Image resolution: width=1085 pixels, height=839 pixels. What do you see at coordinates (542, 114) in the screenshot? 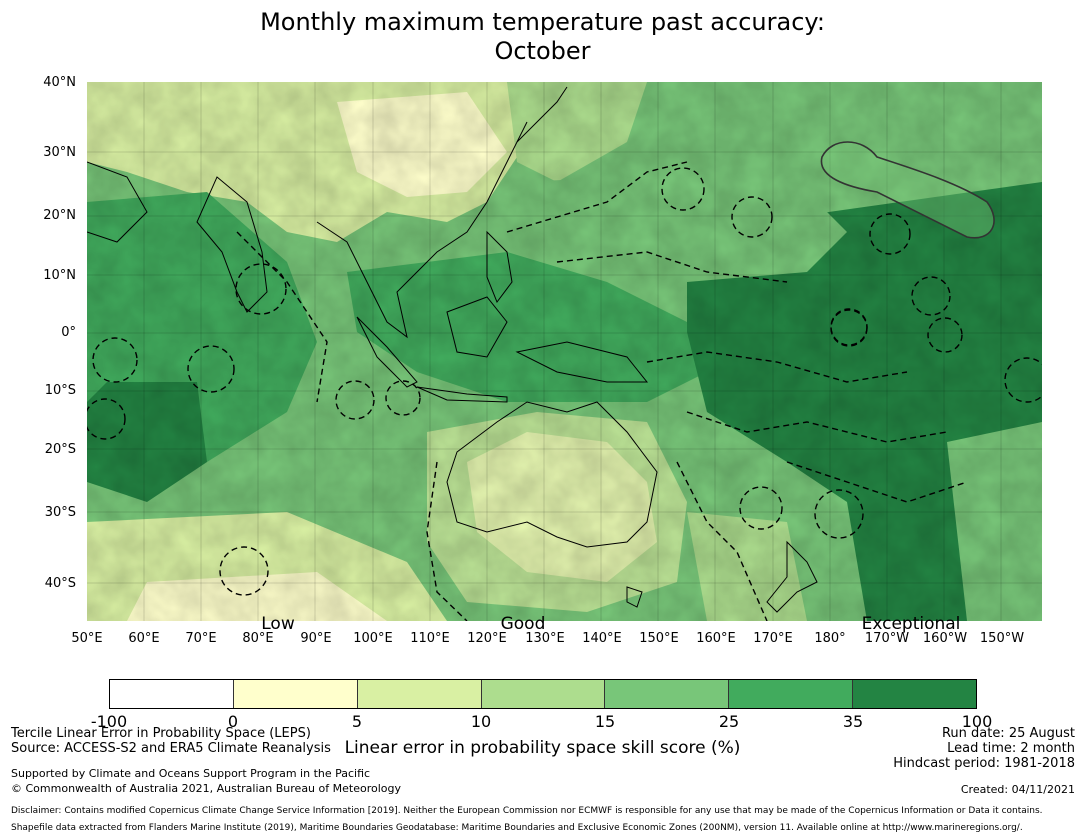
I see `coast-japan` at bounding box center [542, 114].